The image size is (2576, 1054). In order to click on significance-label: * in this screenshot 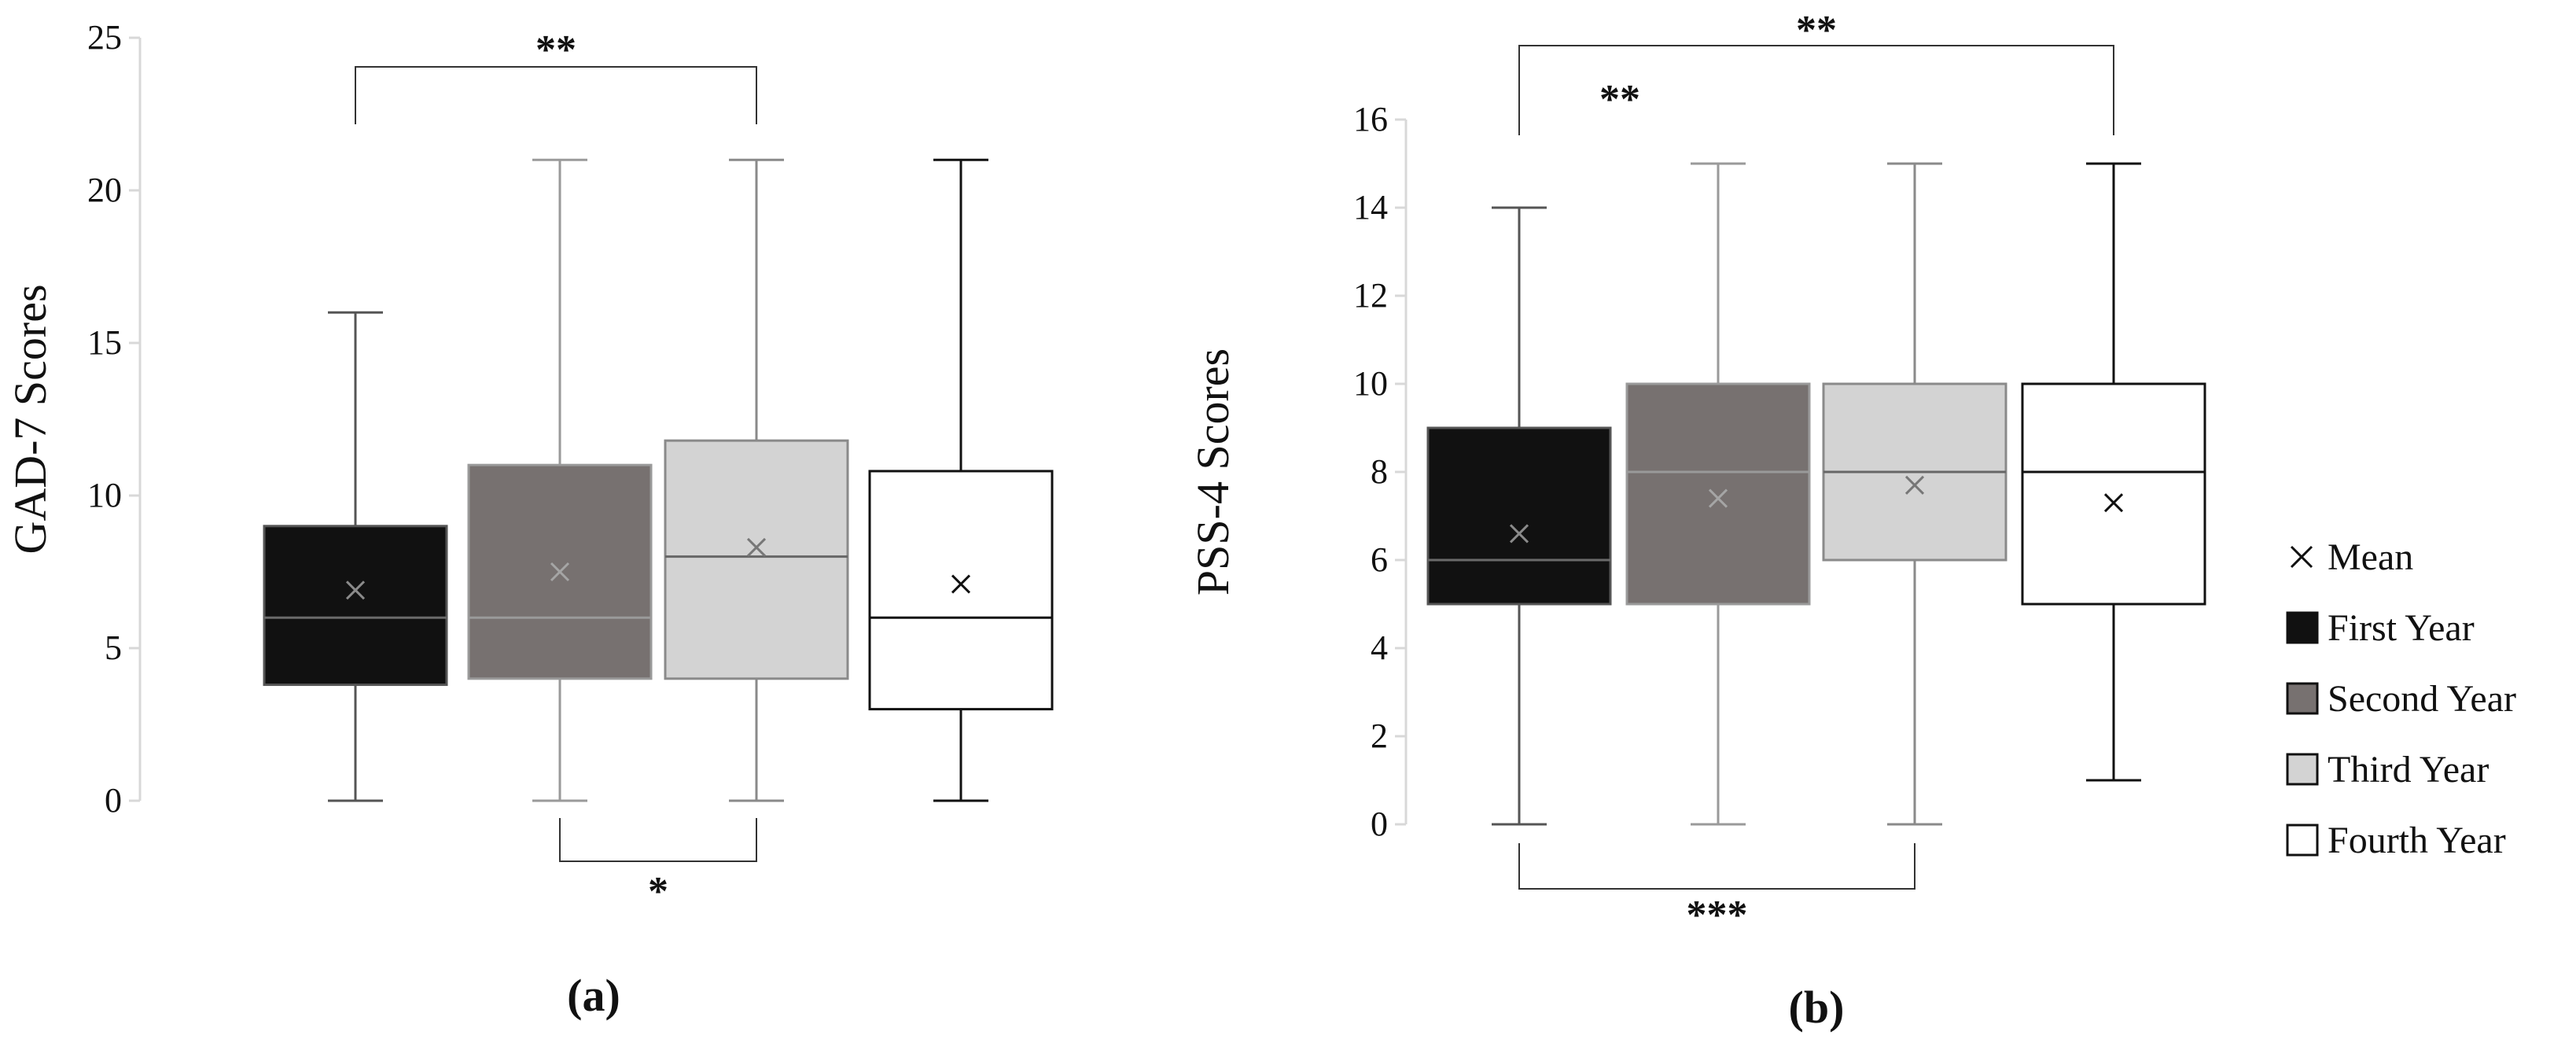, I will do `click(658, 891)`.